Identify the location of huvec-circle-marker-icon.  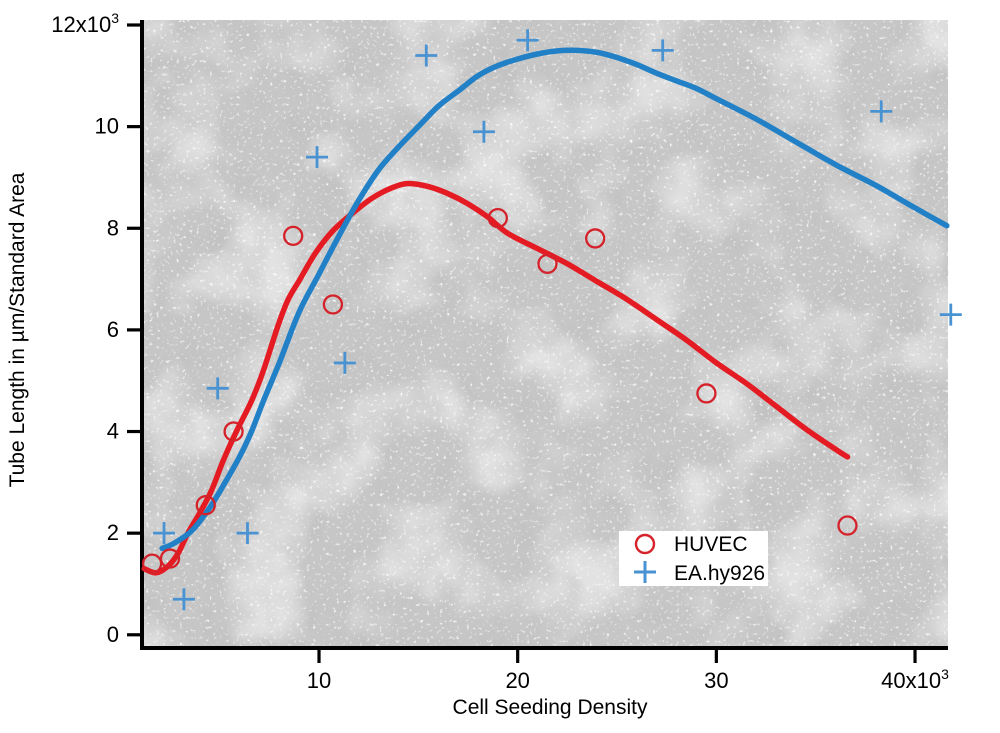
(645, 544).